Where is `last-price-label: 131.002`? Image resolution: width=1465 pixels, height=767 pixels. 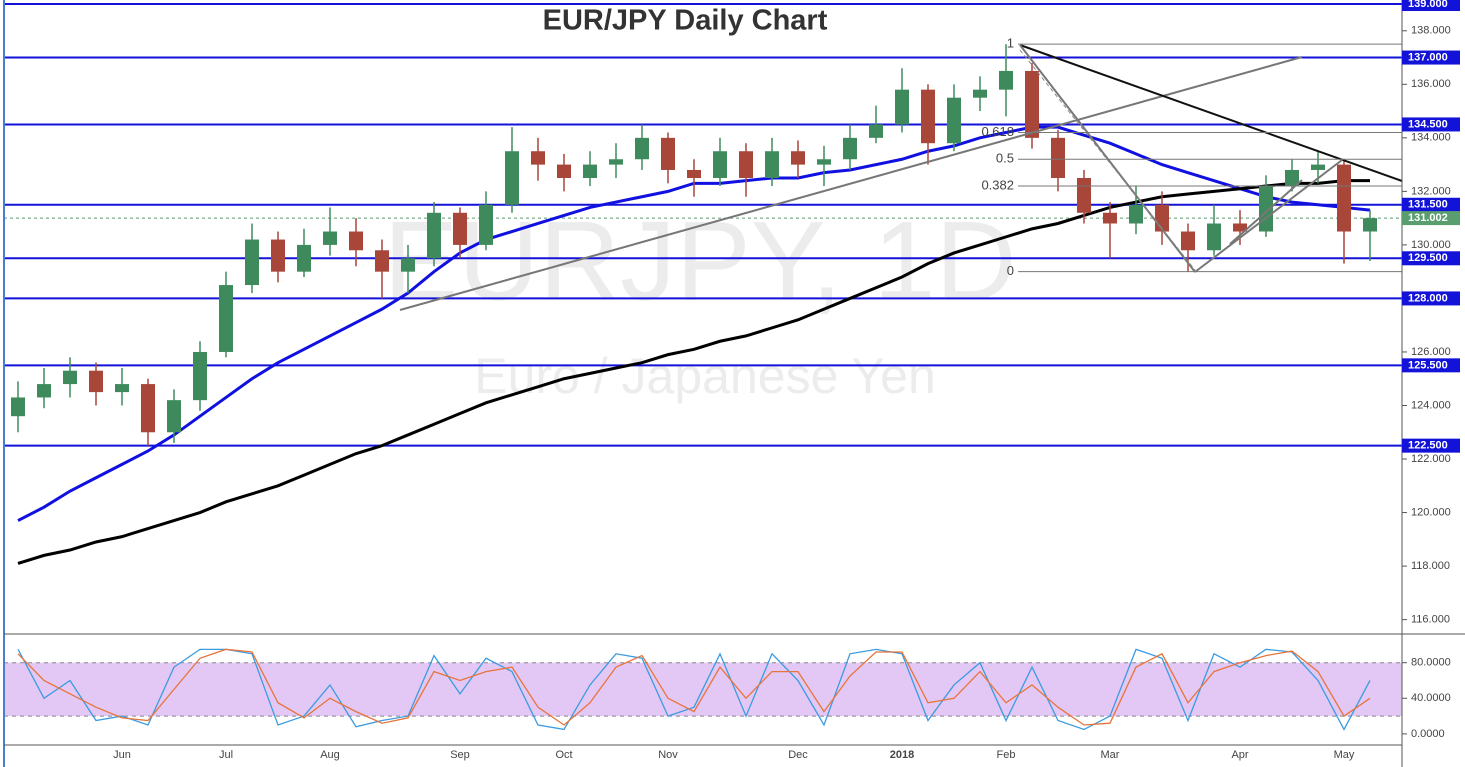 last-price-label: 131.002 is located at coordinates (1428, 218).